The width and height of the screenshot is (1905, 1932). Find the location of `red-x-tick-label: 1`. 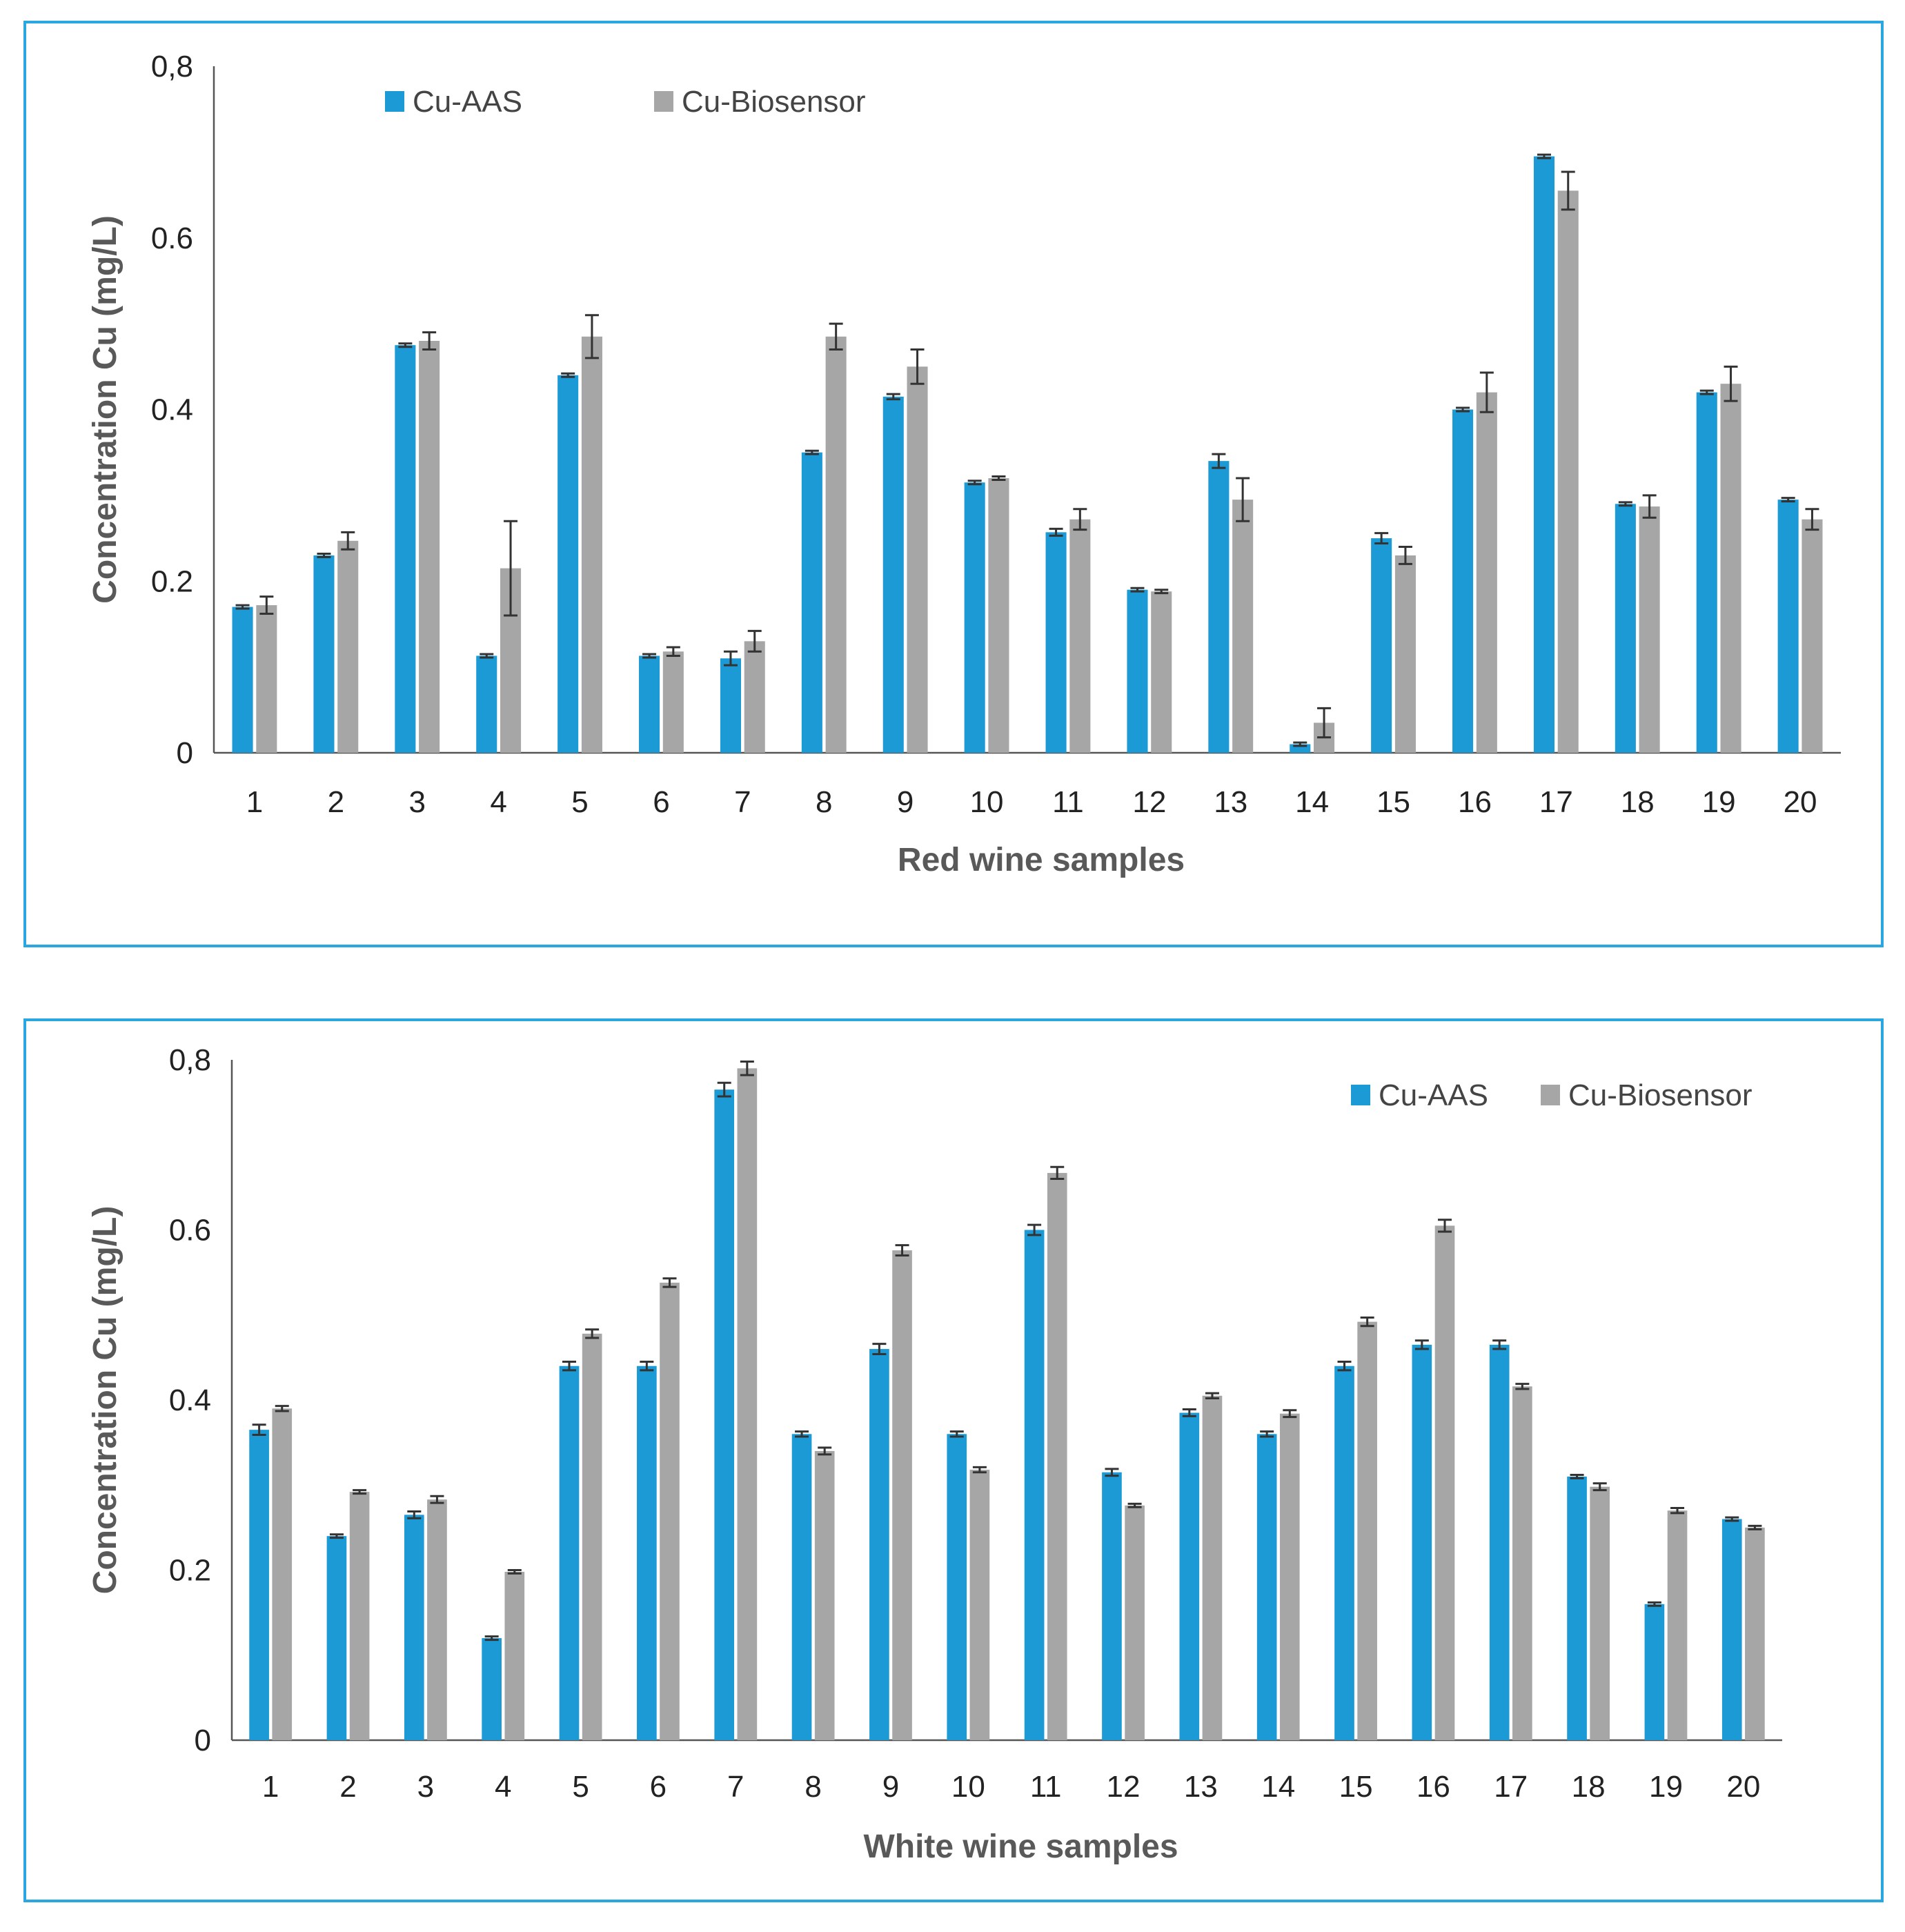

red-x-tick-label: 1 is located at coordinates (255, 802).